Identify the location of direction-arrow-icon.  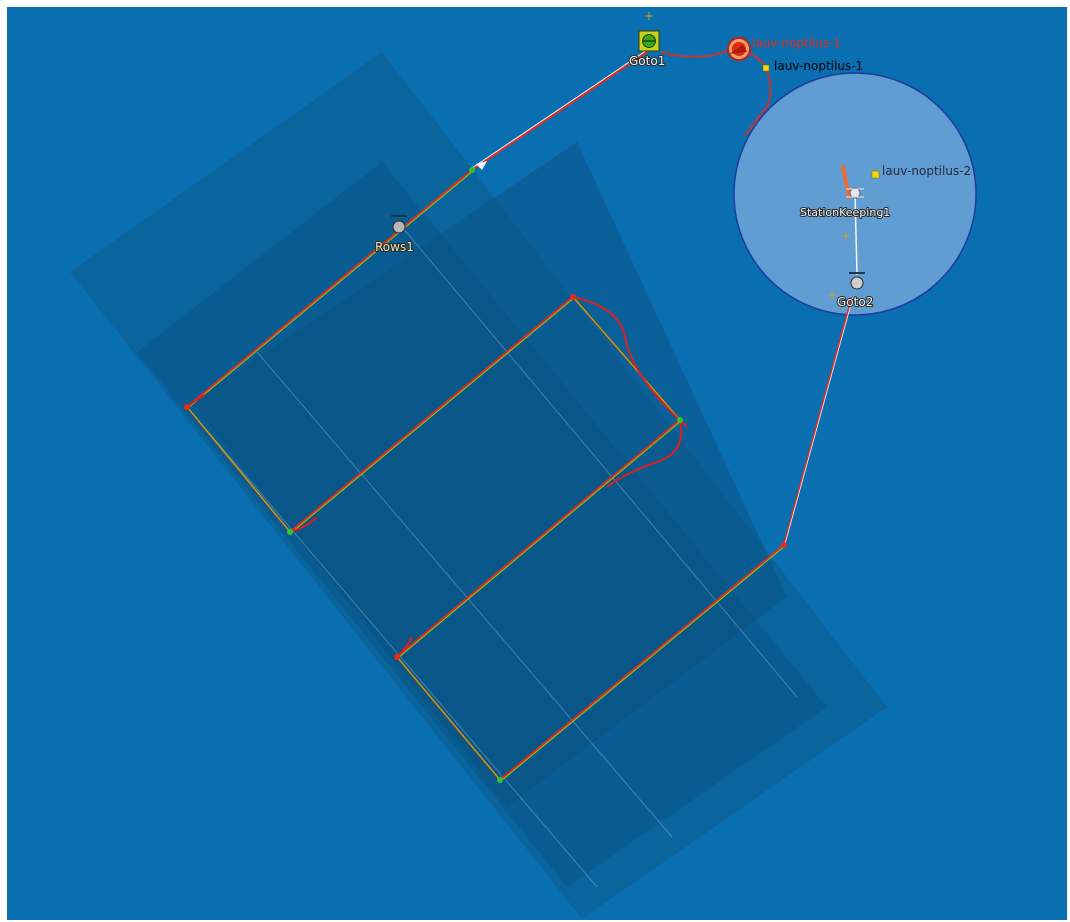
(481, 165).